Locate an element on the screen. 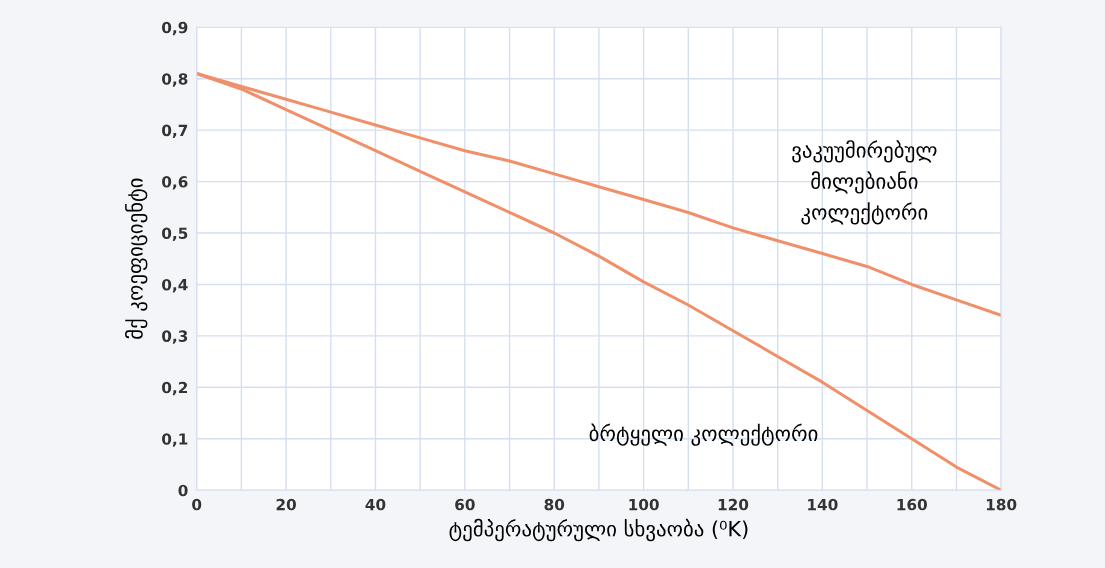 The height and width of the screenshot is (568, 1105). x-tick-label: 80 is located at coordinates (554, 504).